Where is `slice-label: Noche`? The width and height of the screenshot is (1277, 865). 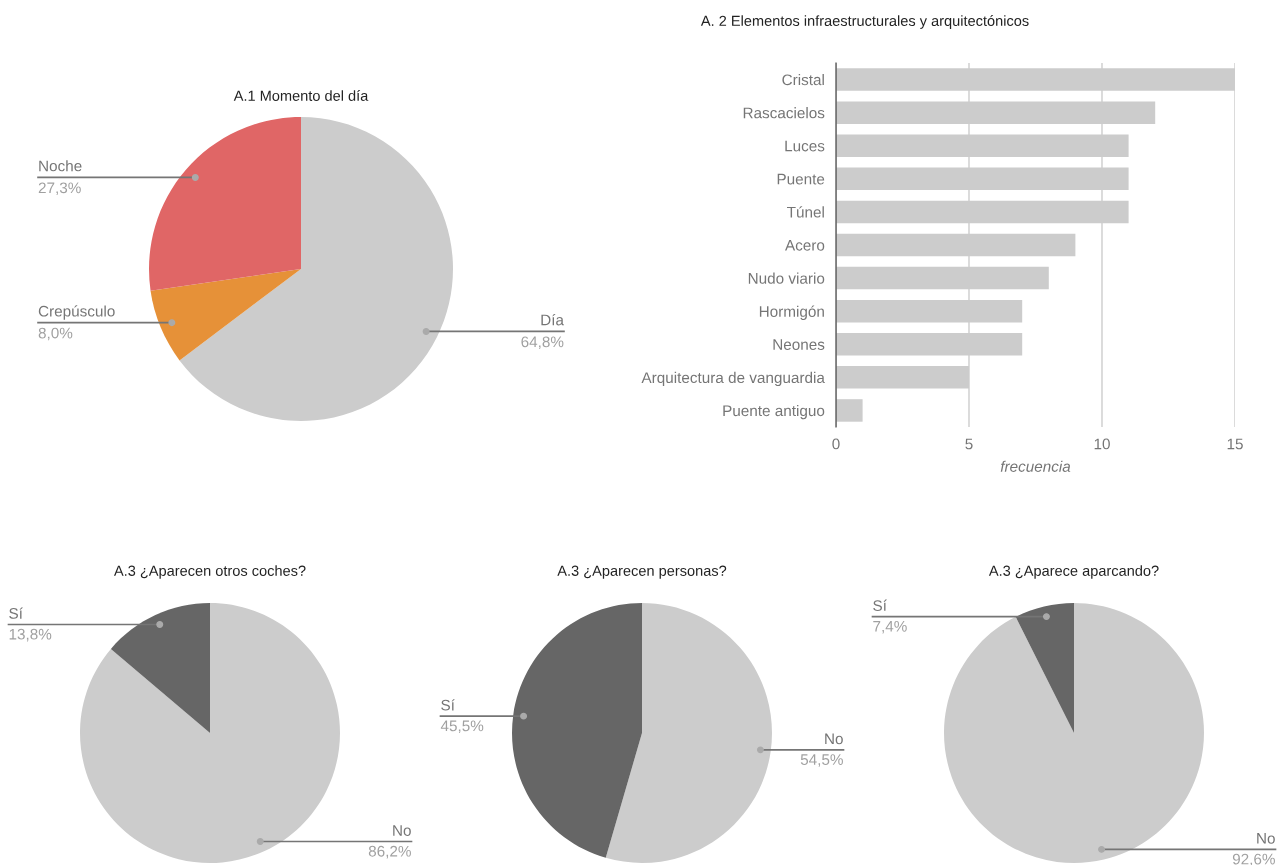
slice-label: Noche is located at coordinates (60, 166).